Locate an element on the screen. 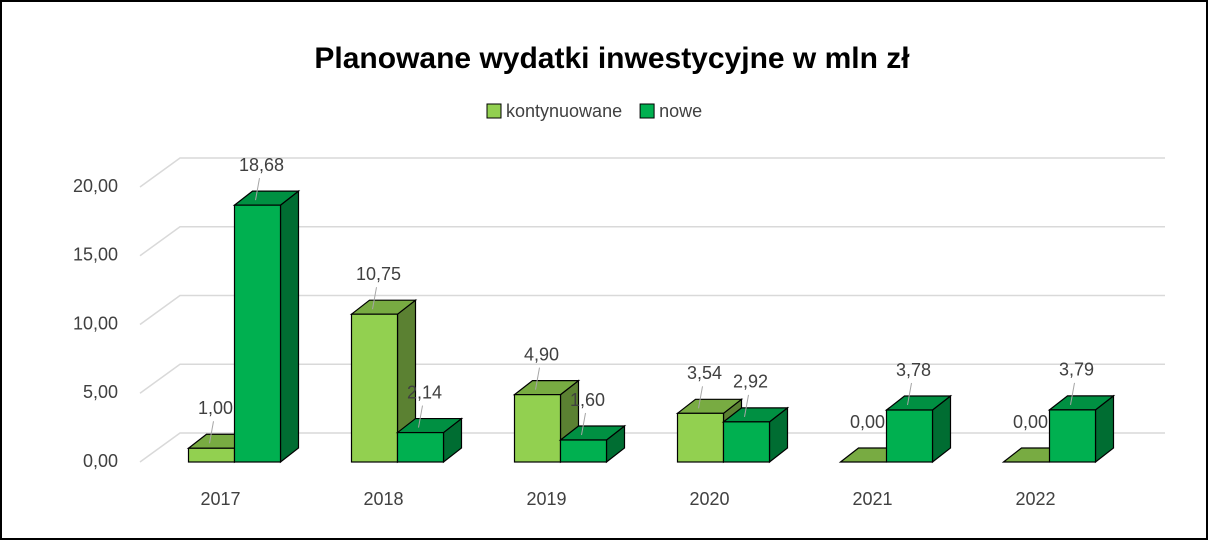 The height and width of the screenshot is (540, 1208). legend-label: nowe is located at coordinates (680, 111).